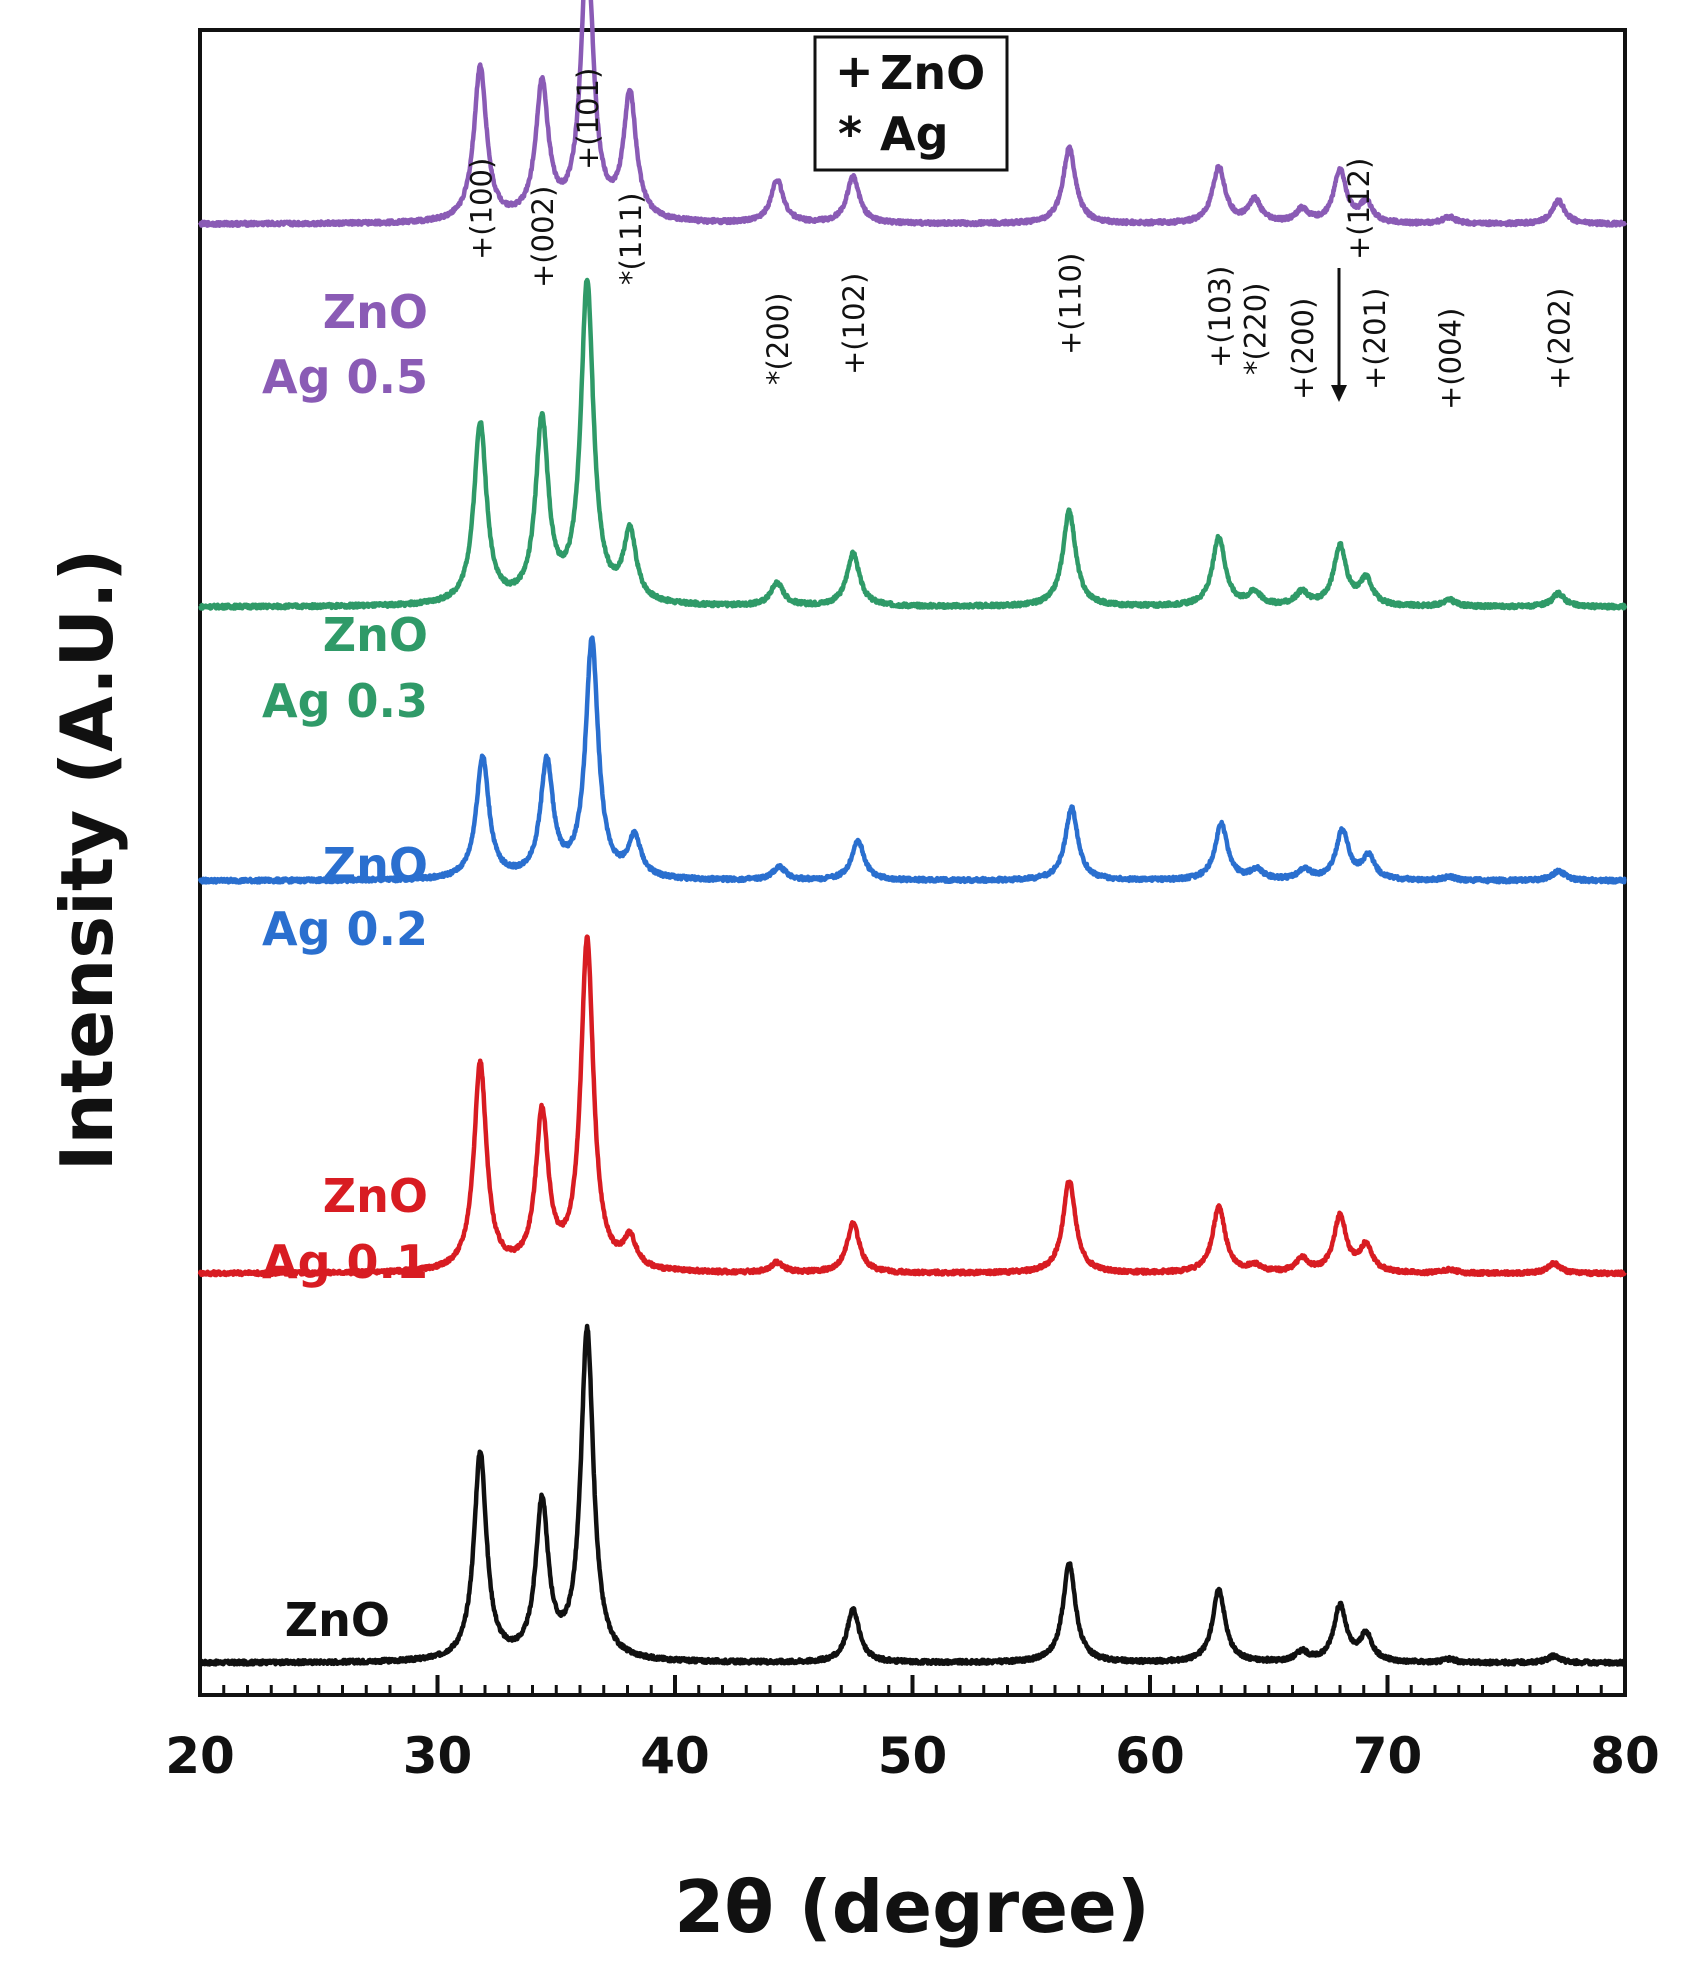 The width and height of the screenshot is (1700, 1975). I want to click on x-tick-label-20: 20, so click(200, 1756).